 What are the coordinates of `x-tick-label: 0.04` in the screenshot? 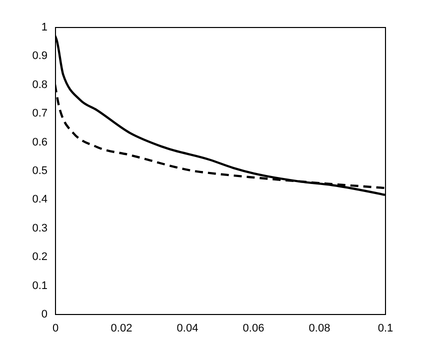 It's located at (187, 328).